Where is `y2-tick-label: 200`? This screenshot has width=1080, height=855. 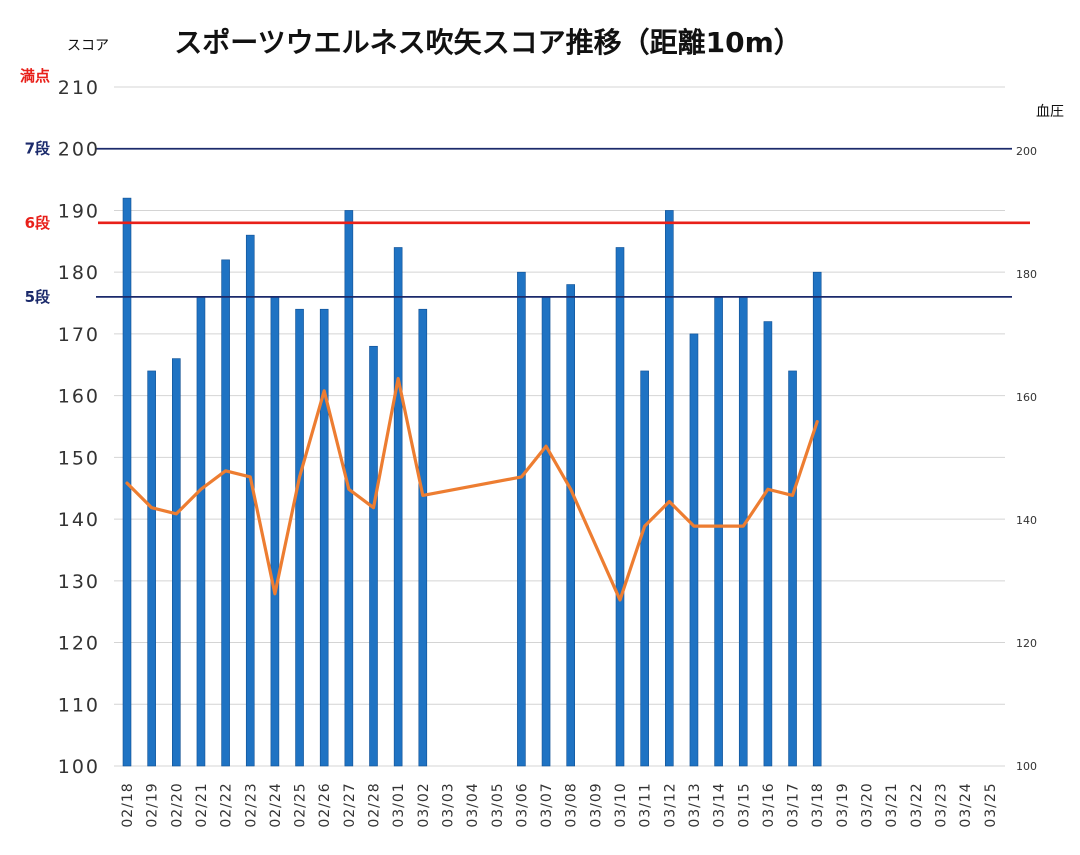 y2-tick-label: 200 is located at coordinates (1026, 151).